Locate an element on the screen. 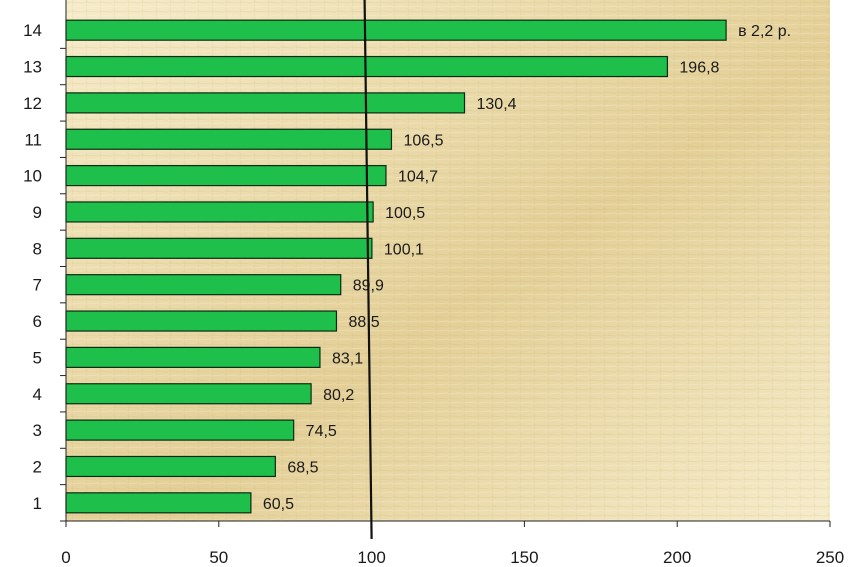  data-label-5: 83,1 is located at coordinates (347, 358).